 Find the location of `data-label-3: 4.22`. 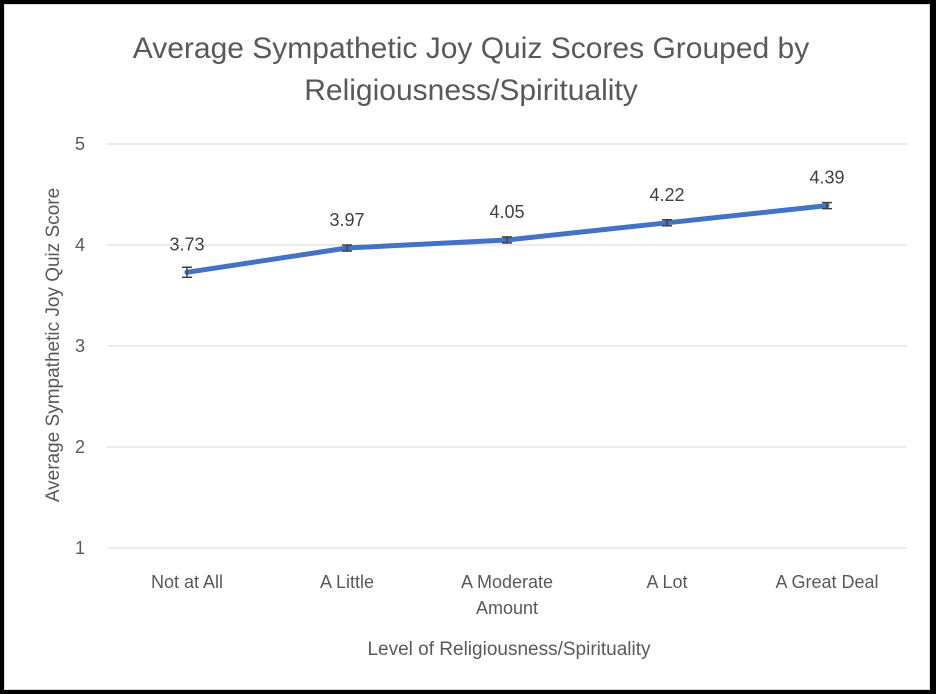

data-label-3: 4.22 is located at coordinates (666, 195).